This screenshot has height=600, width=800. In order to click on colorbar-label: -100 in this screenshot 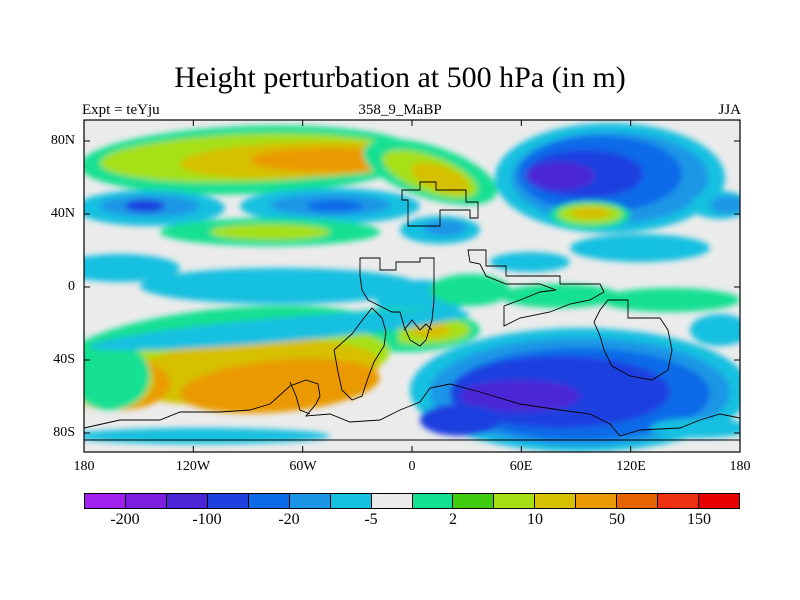, I will do `click(207, 519)`.